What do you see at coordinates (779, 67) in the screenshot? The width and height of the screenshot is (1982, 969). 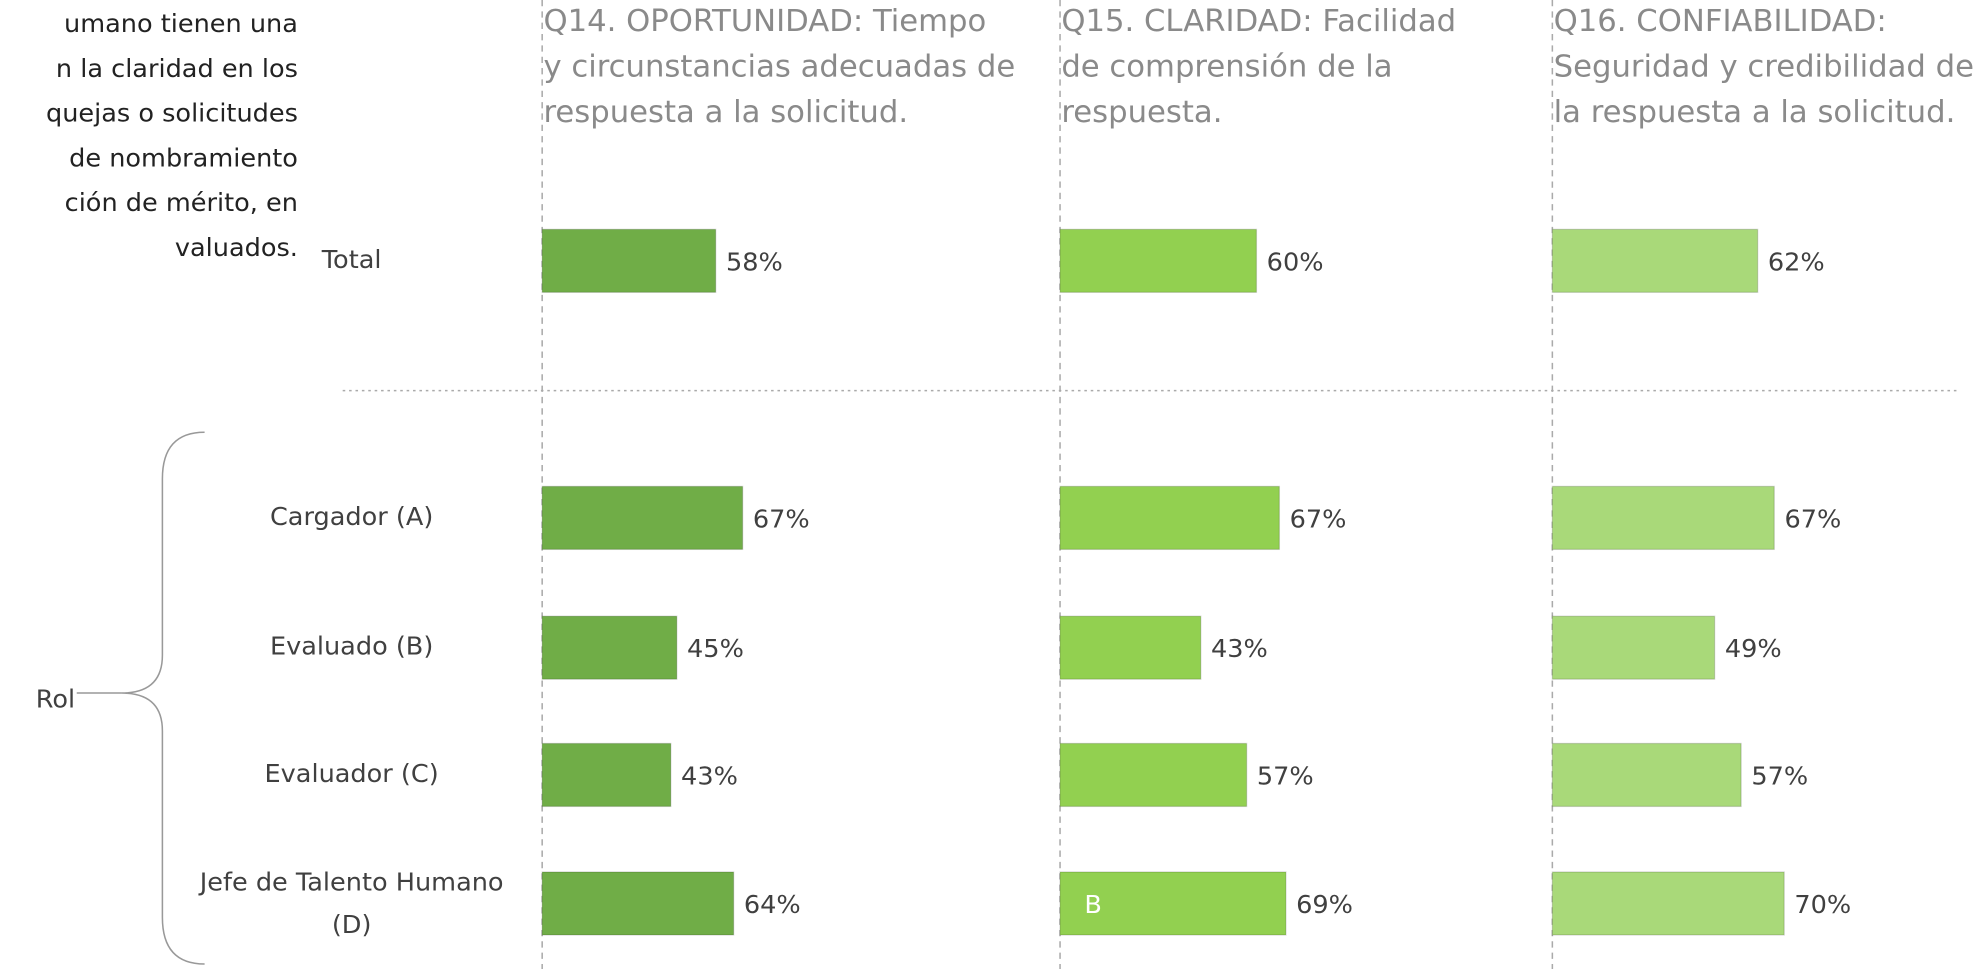 I see `panel-title: y circunstancias adecuadas de` at bounding box center [779, 67].